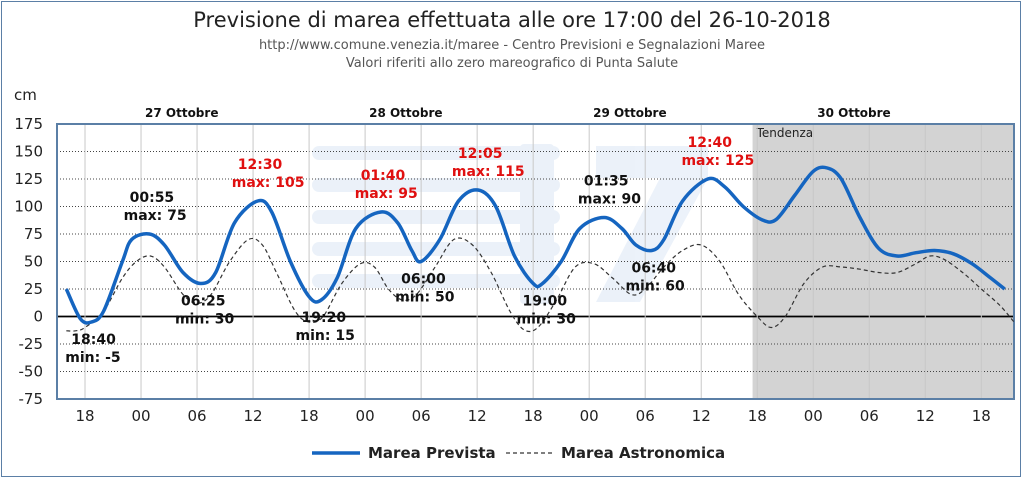 The image size is (1024, 480). What do you see at coordinates (268, 183) in the screenshot?
I see `annotation-value: max: 105` at bounding box center [268, 183].